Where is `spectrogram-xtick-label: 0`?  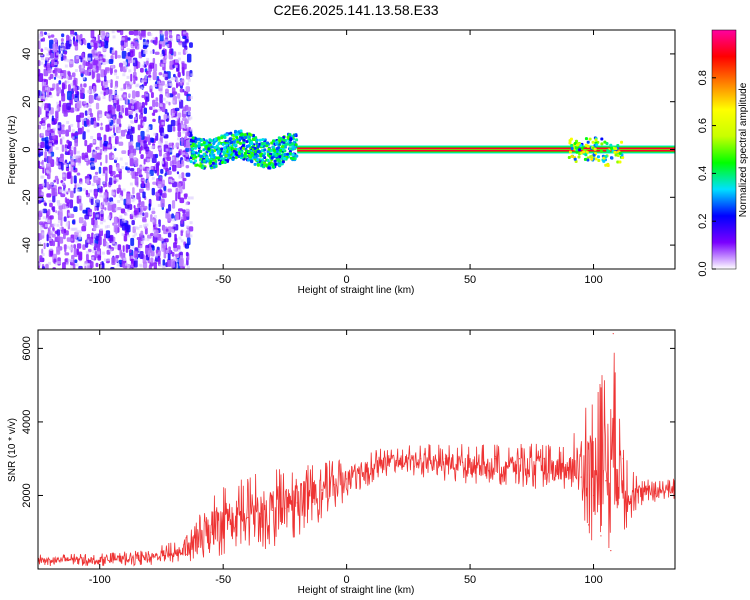
spectrogram-xtick-label: 0 is located at coordinates (347, 280).